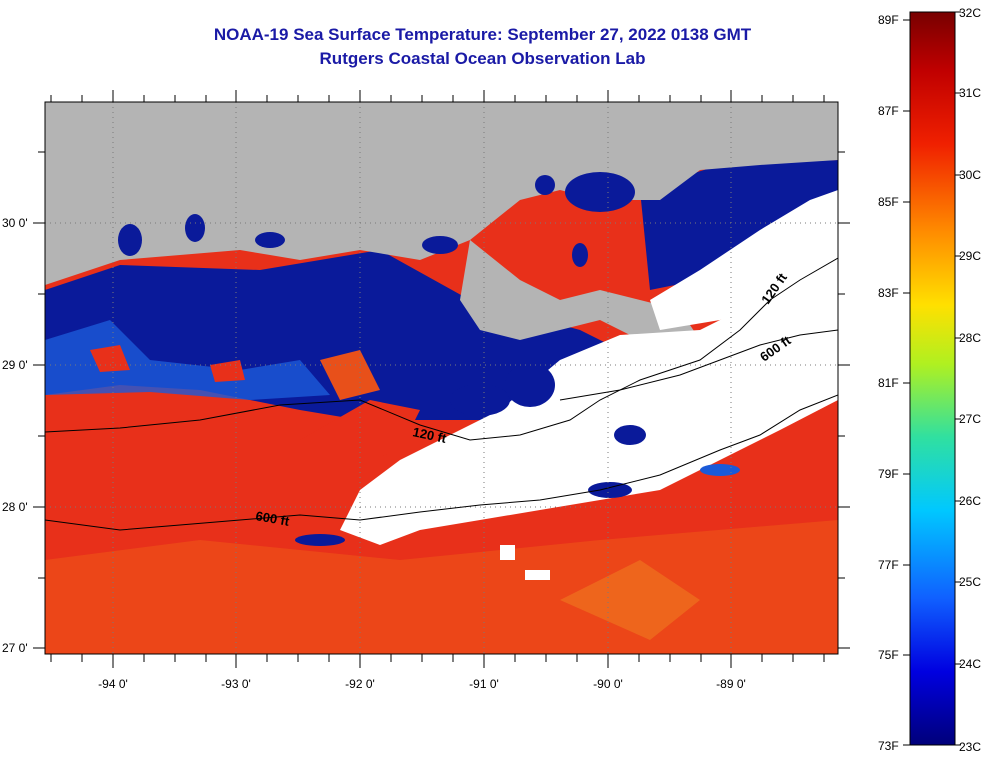 The width and height of the screenshot is (992, 761). I want to click on latitude-label: 30 0', so click(15, 223).